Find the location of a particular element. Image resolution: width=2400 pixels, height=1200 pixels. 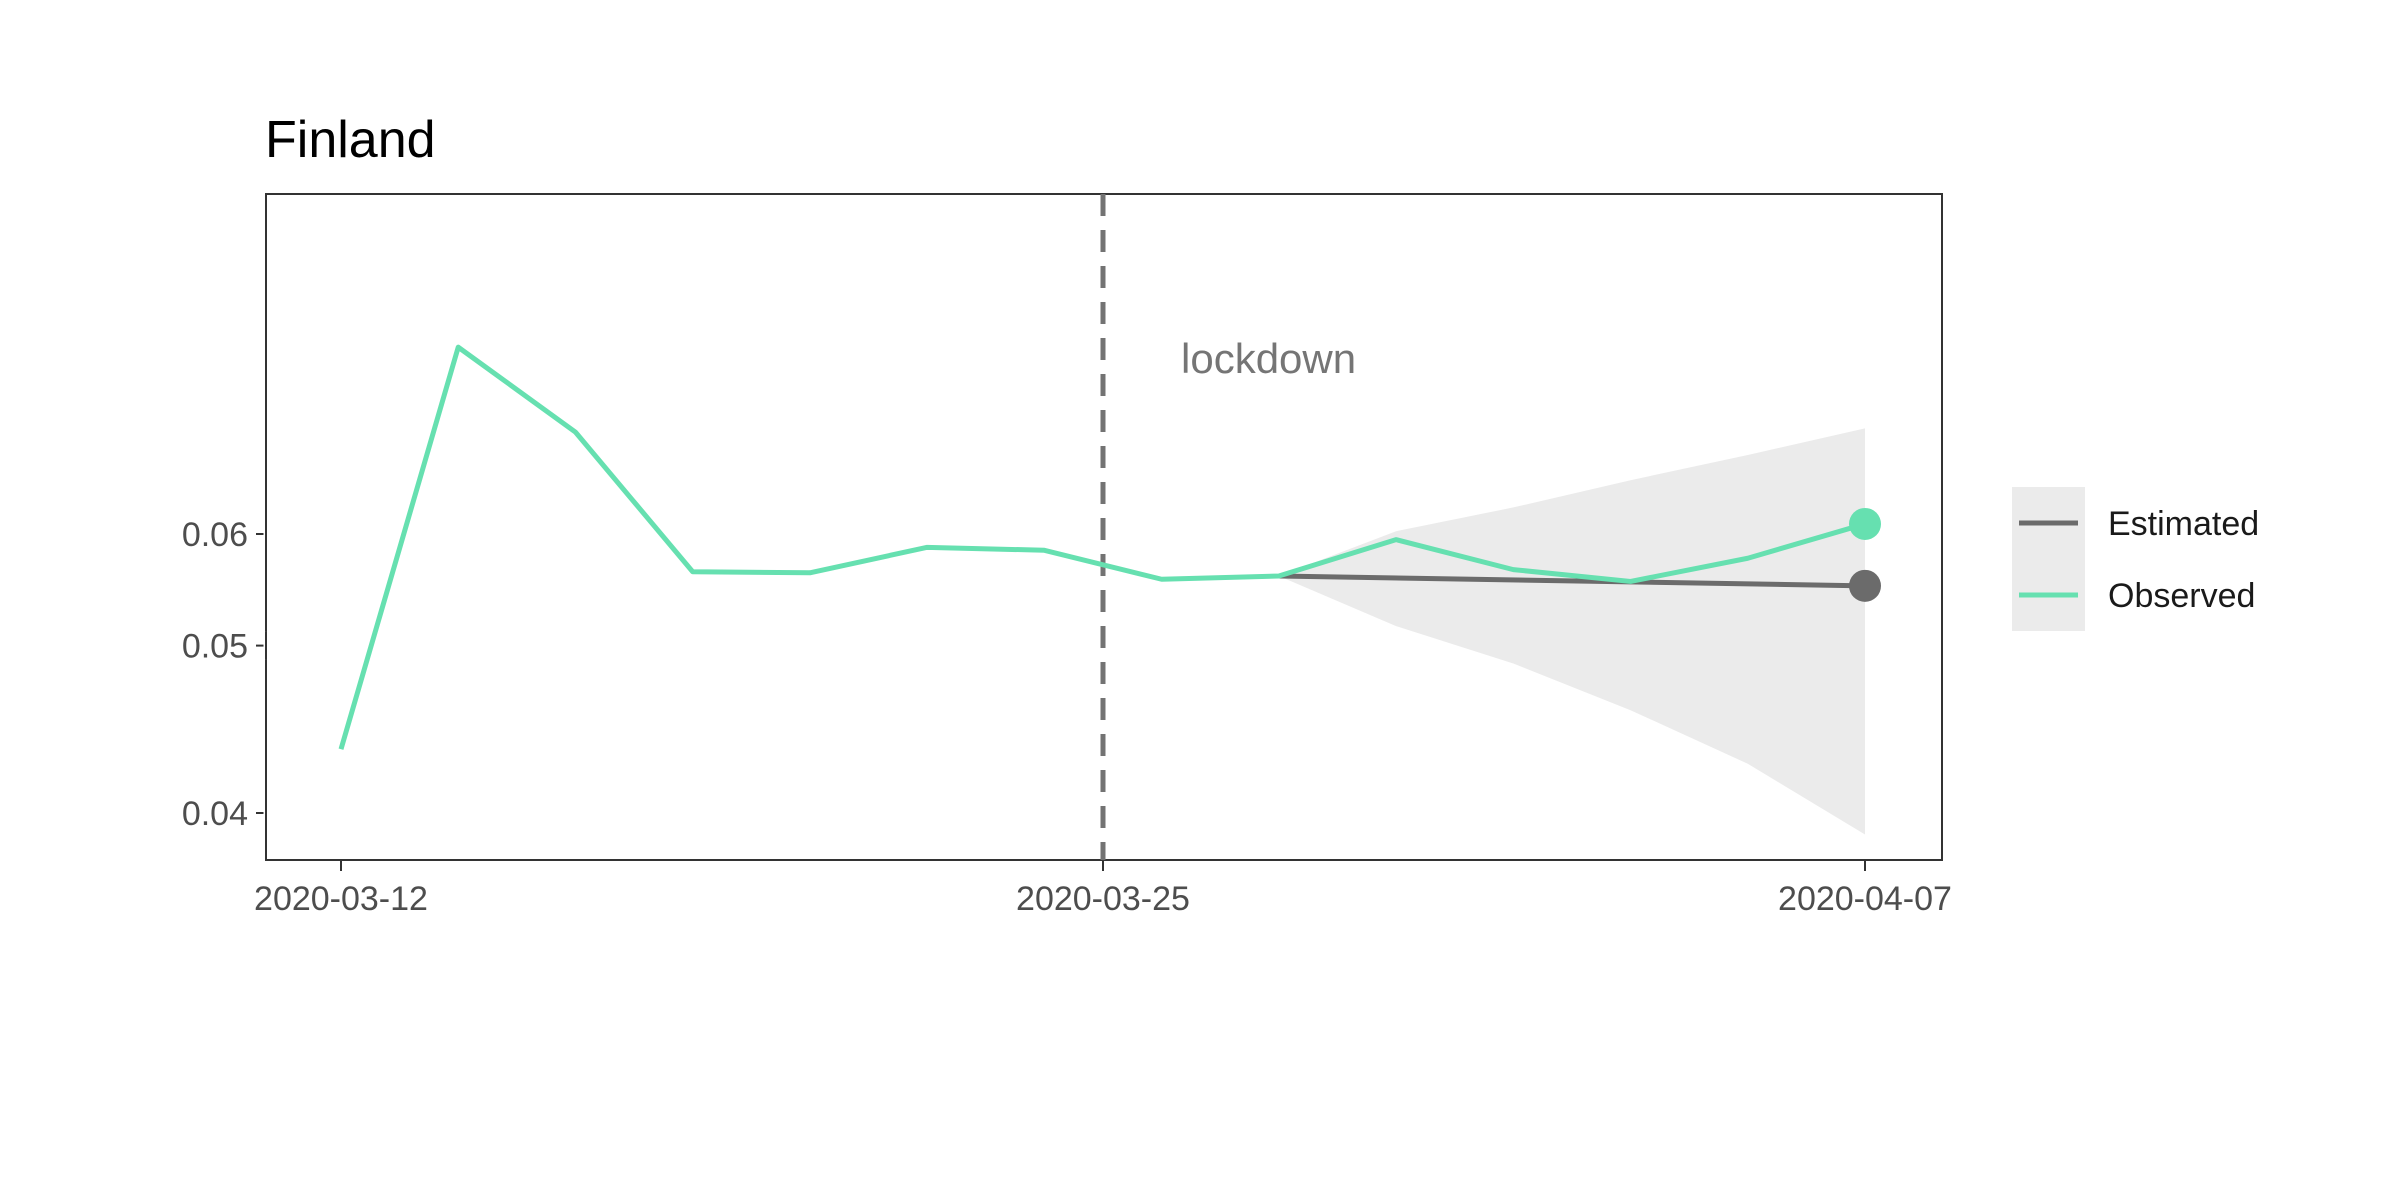

y-tick-label: 0.04 is located at coordinates (215, 814).